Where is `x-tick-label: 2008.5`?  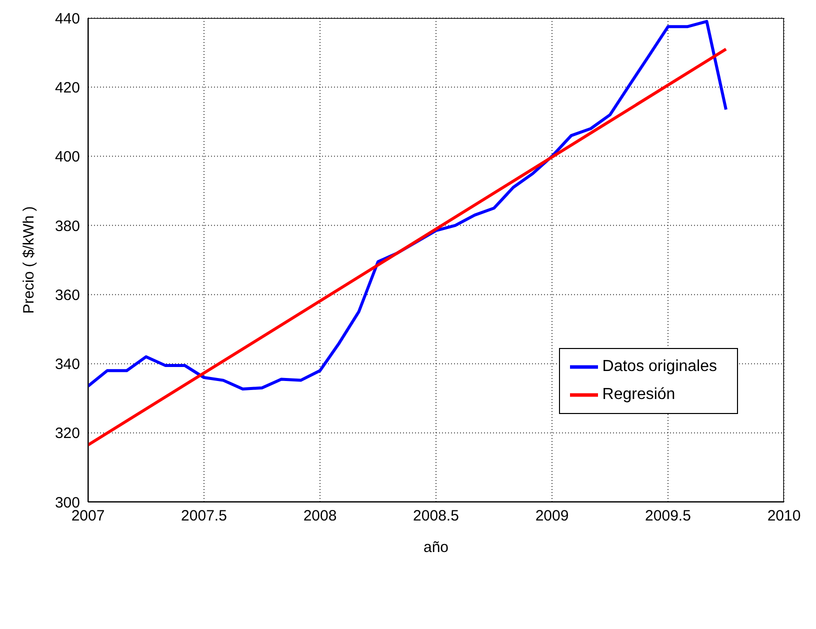
x-tick-label: 2008.5 is located at coordinates (436, 516).